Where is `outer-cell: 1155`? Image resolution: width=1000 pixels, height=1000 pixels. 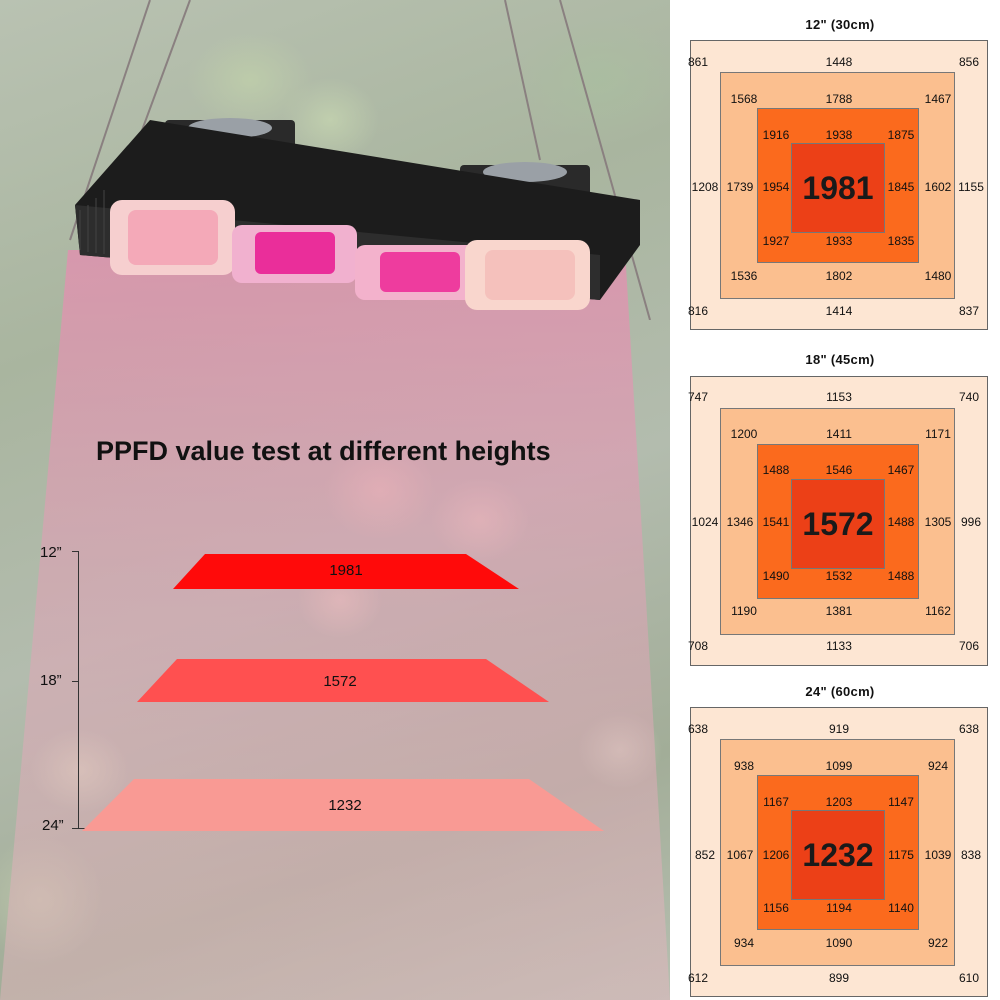 outer-cell: 1155 is located at coordinates (971, 187).